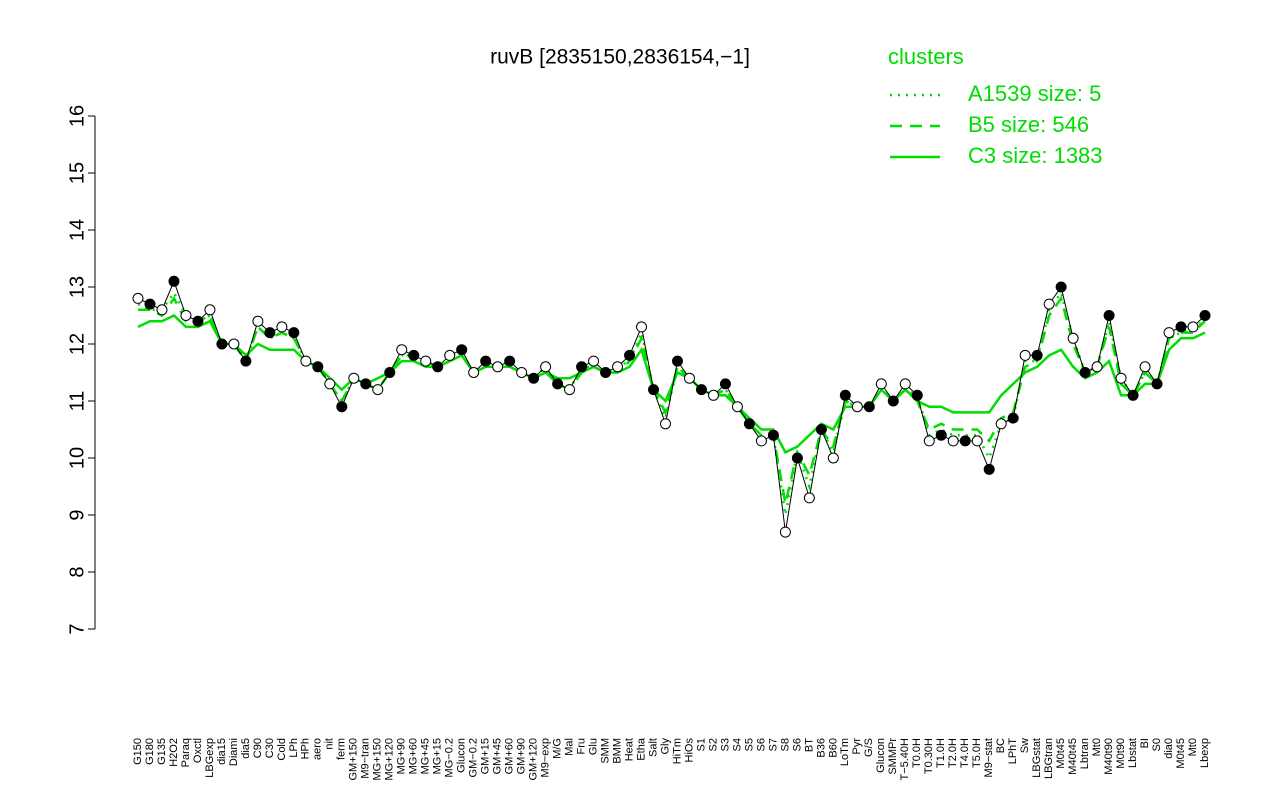 The image size is (1280, 800). Describe the element at coordinates (366, 758) in the screenshot. I see `x-tick-label: M9−tran` at that location.